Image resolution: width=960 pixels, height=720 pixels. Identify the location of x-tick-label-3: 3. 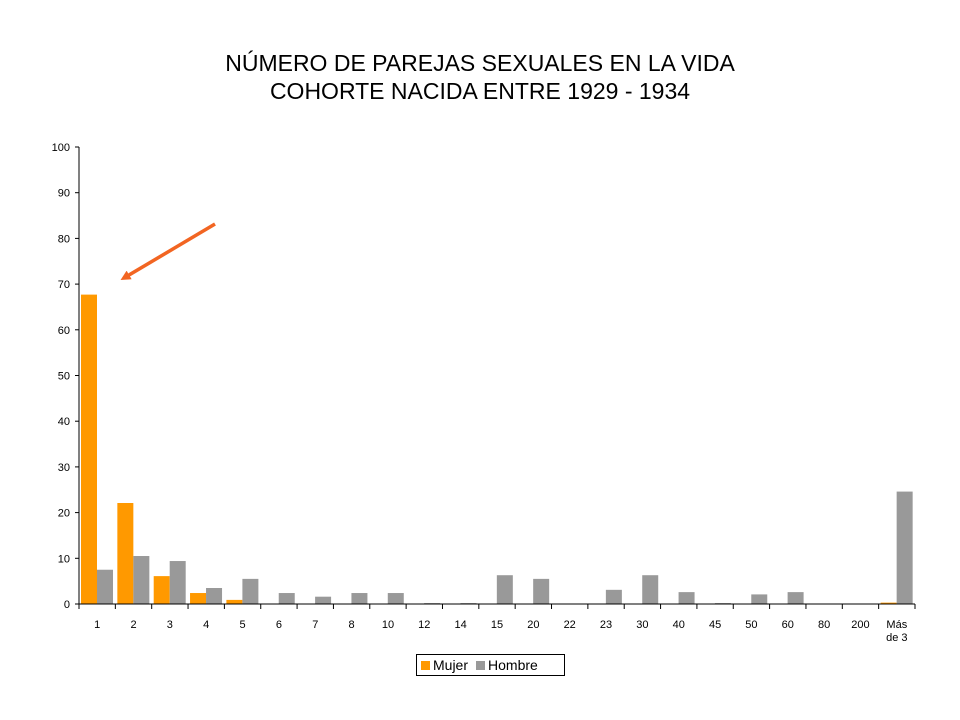
(170, 625).